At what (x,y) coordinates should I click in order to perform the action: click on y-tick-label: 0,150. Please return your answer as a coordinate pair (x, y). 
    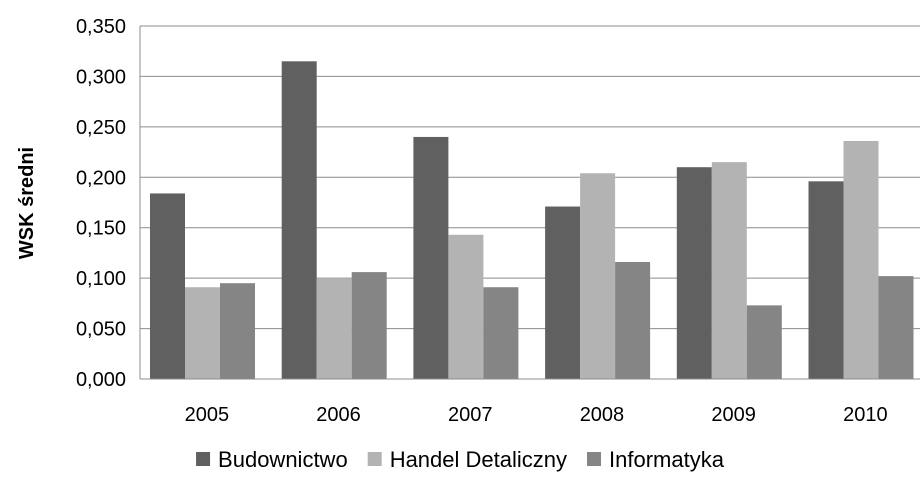
    Looking at the image, I should click on (101, 229).